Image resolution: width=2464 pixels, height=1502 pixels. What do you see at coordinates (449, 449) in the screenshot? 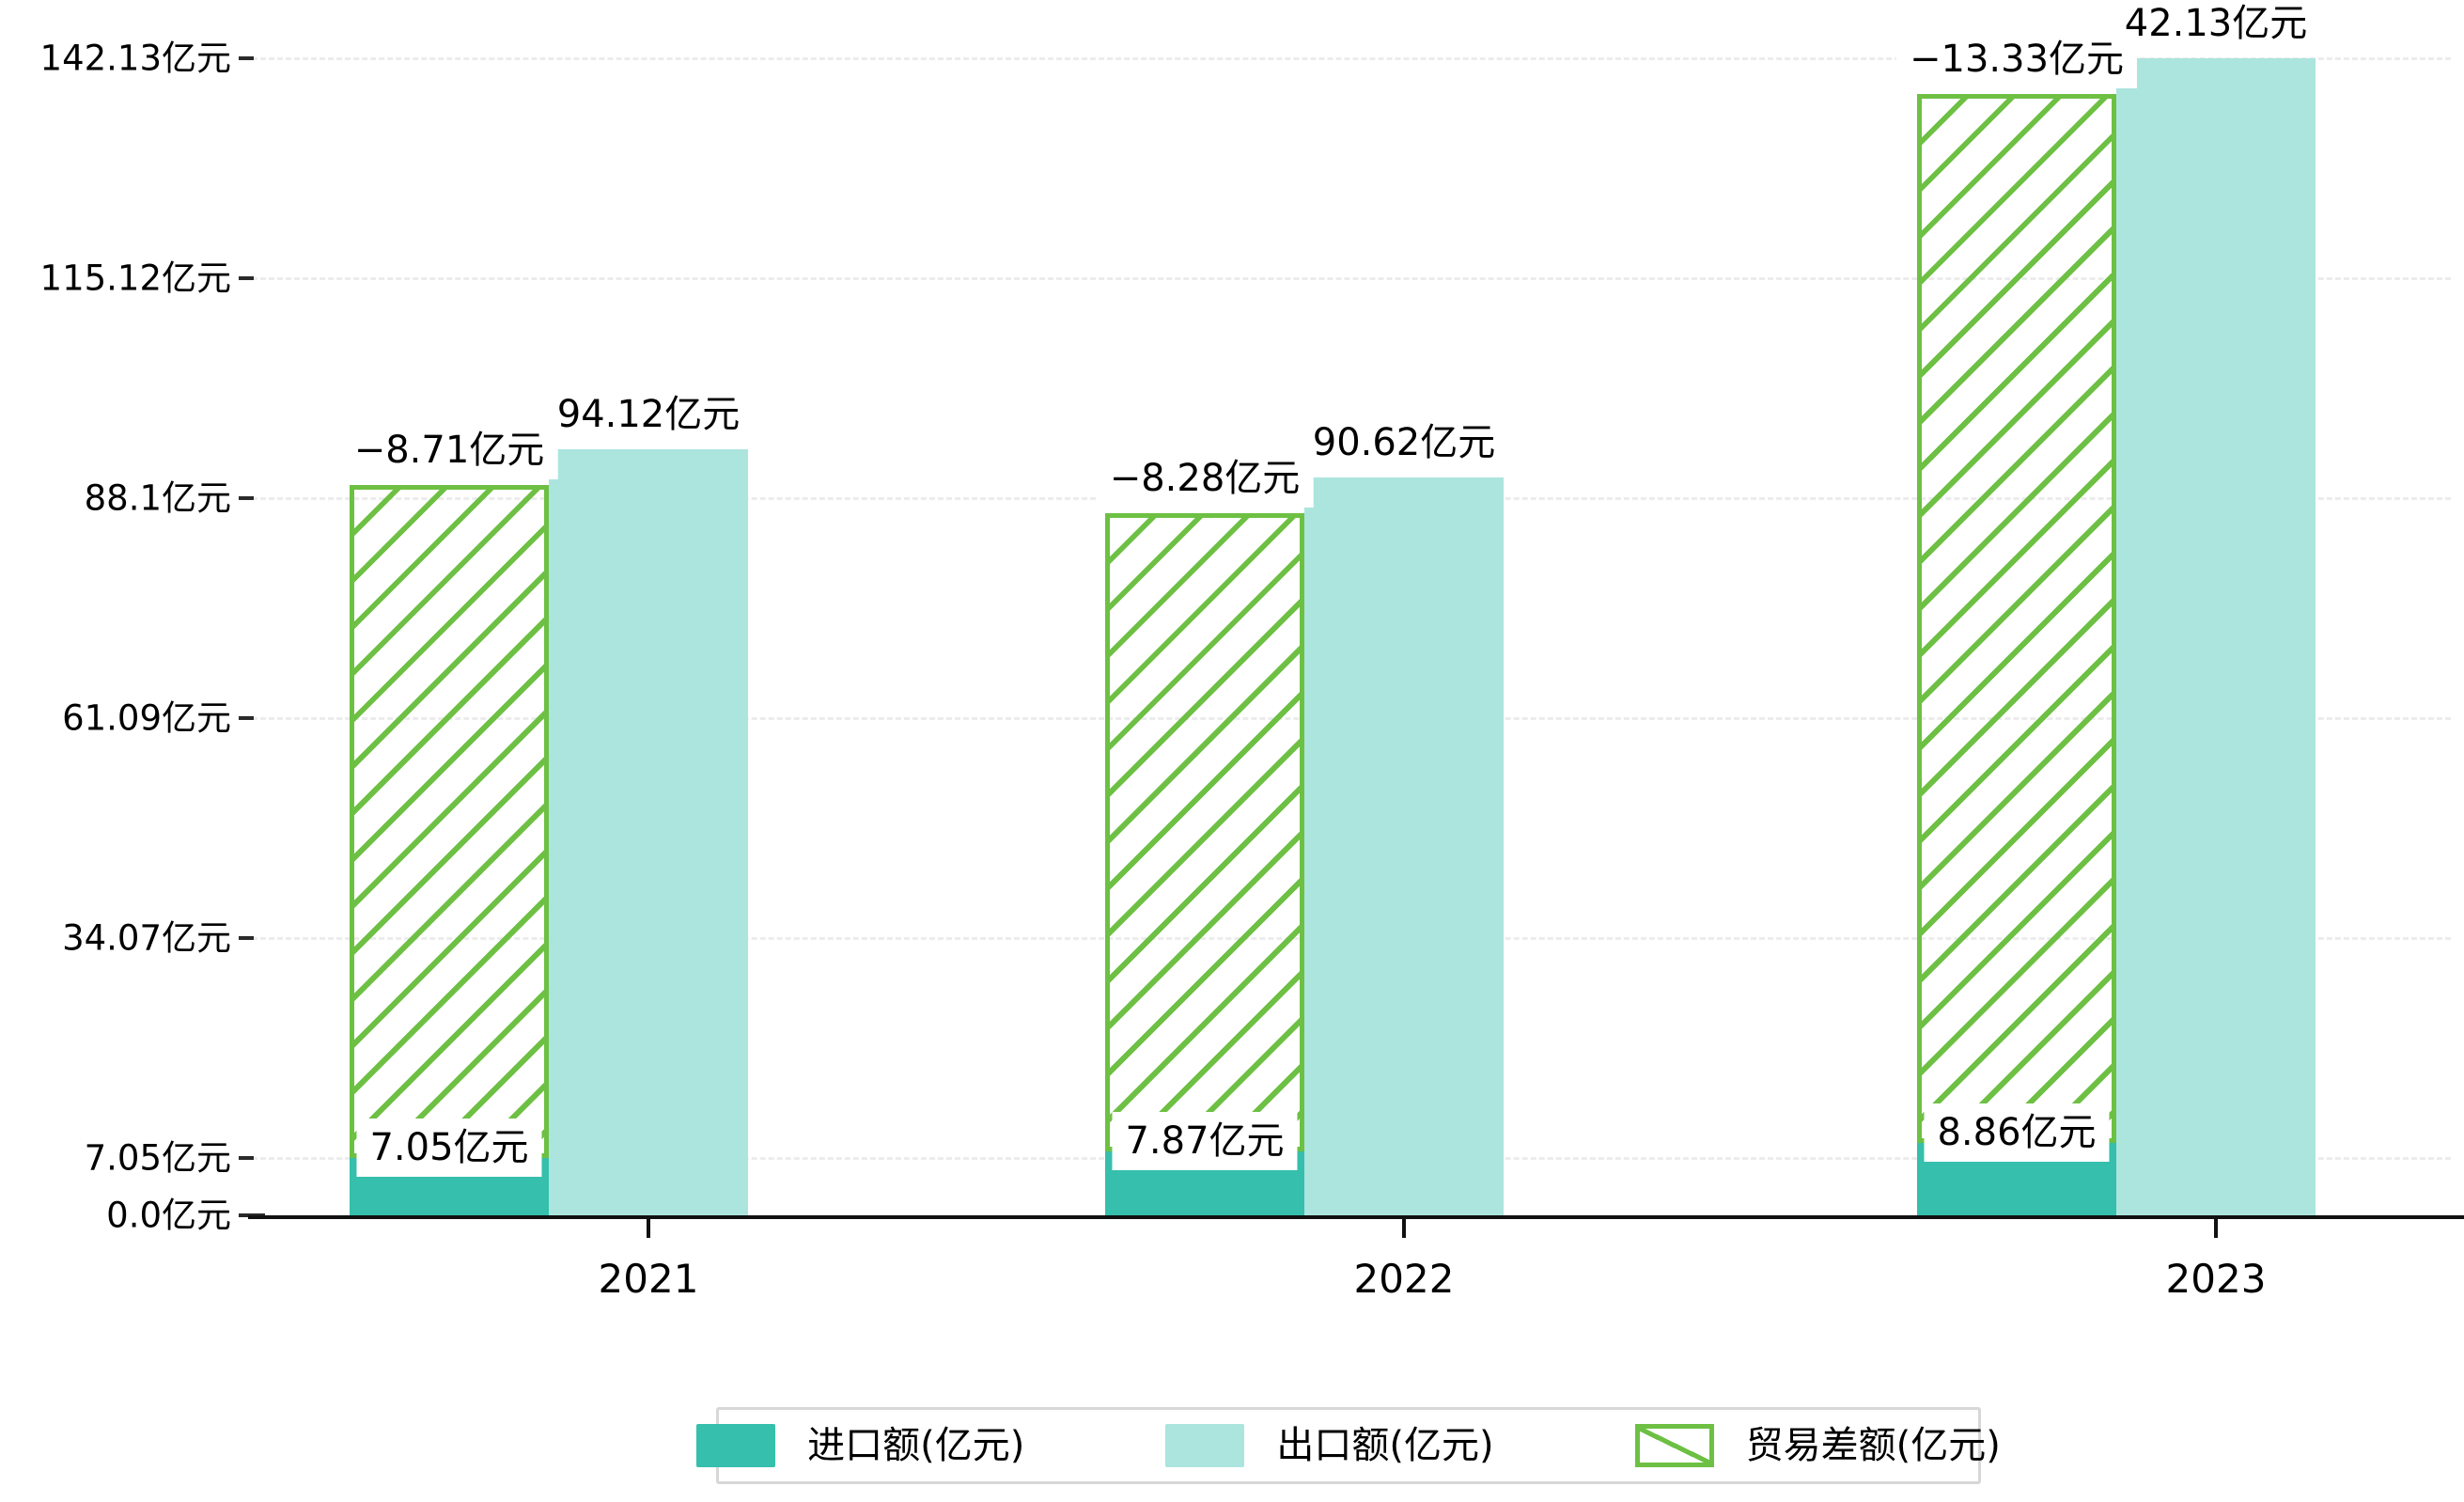
I see `data-label-trade-balance-2021: −8.71亿元` at bounding box center [449, 449].